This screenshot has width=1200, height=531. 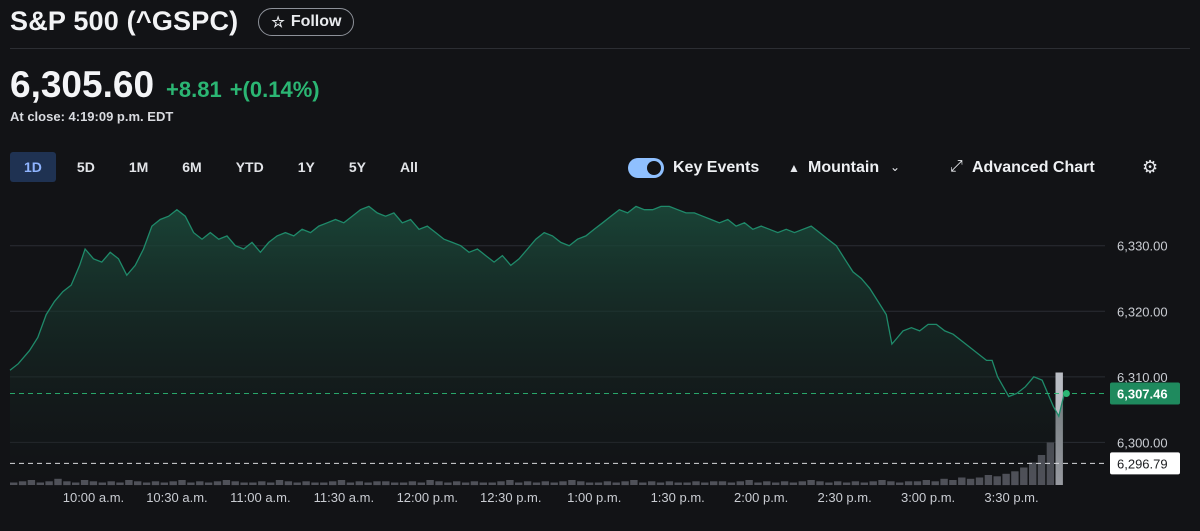 What do you see at coordinates (306, 167) in the screenshot?
I see `range-tab-1y: 1Y` at bounding box center [306, 167].